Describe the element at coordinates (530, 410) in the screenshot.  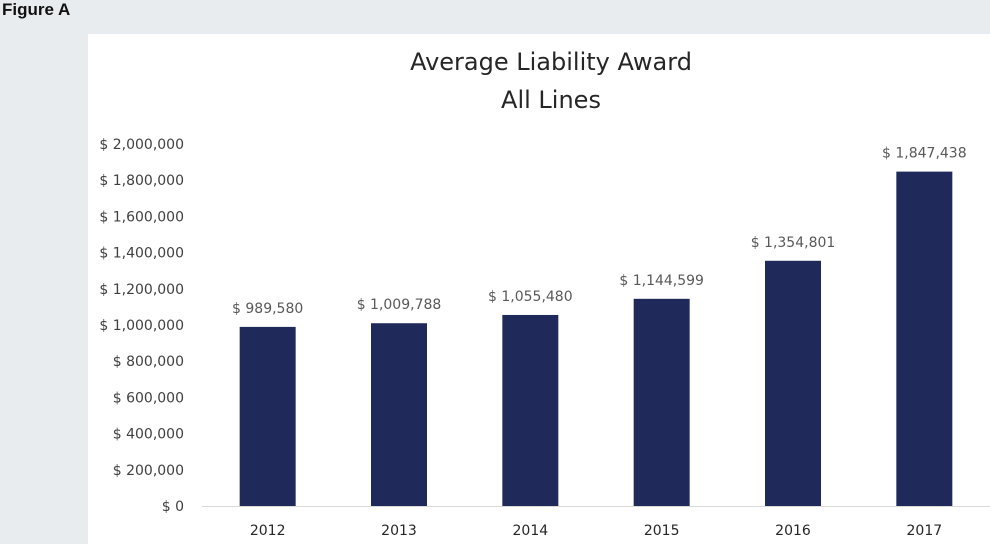
I see `bar-2014` at that location.